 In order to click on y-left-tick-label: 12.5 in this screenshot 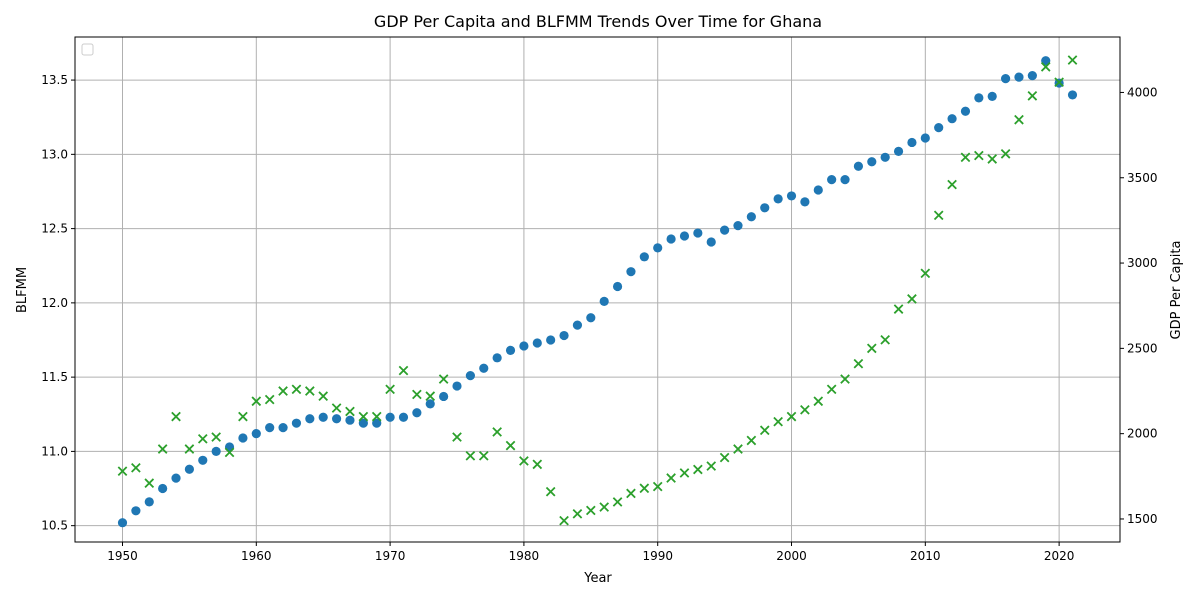, I will do `click(54, 229)`.